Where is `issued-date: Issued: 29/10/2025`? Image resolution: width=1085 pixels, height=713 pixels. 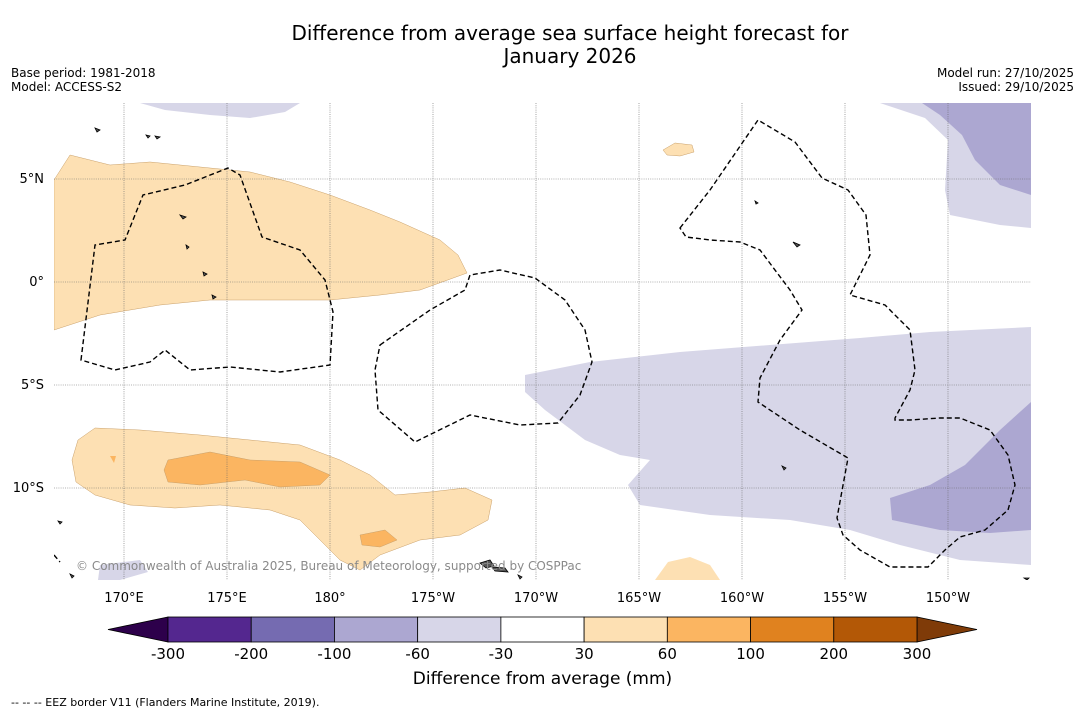 issued-date: Issued: 29/10/2025 is located at coordinates (1016, 87).